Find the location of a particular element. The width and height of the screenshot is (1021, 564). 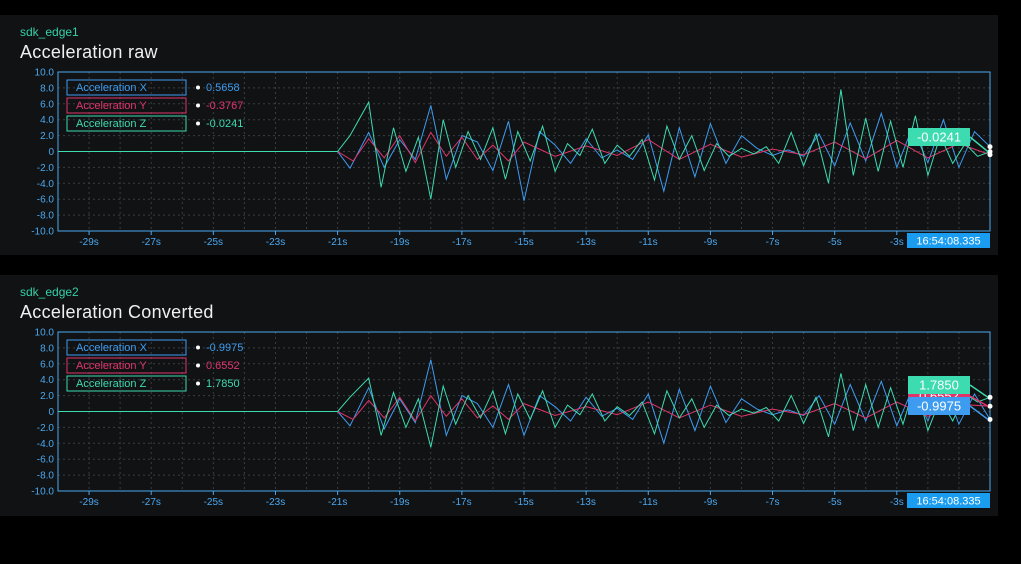

series-line-z is located at coordinates (524, 410).